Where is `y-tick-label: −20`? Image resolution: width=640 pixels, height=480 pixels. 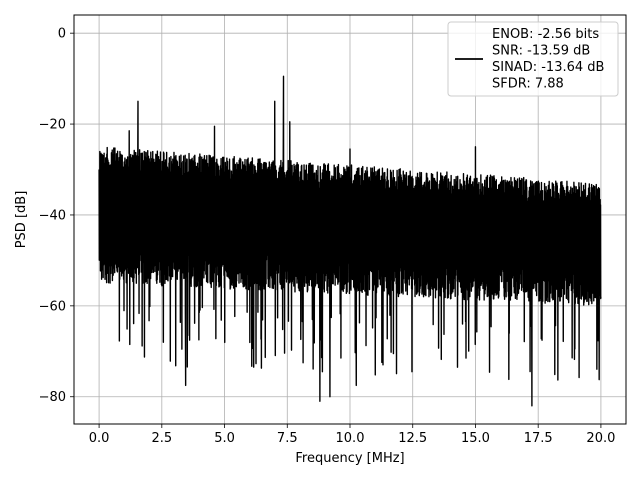
y-tick-label: −20 is located at coordinates (52, 125).